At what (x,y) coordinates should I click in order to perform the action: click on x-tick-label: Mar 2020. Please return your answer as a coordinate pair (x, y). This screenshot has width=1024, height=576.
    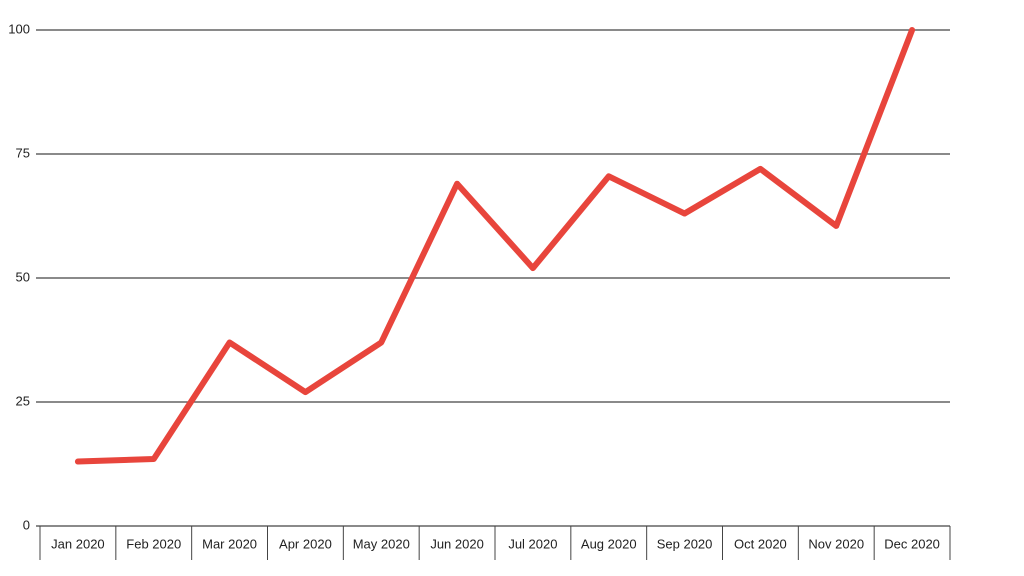
    Looking at the image, I should click on (229, 543).